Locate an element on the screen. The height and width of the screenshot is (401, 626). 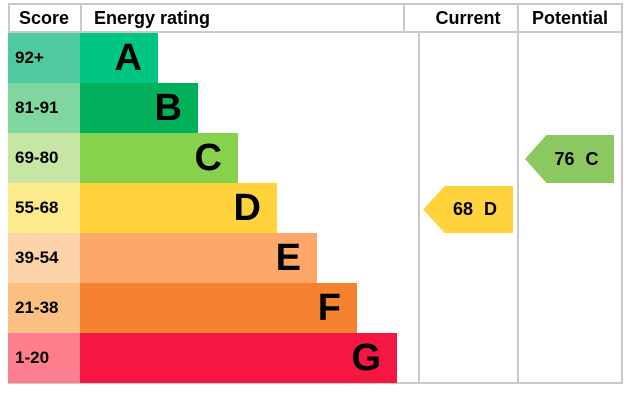
potential-arrow: 76 C is located at coordinates (569, 159).